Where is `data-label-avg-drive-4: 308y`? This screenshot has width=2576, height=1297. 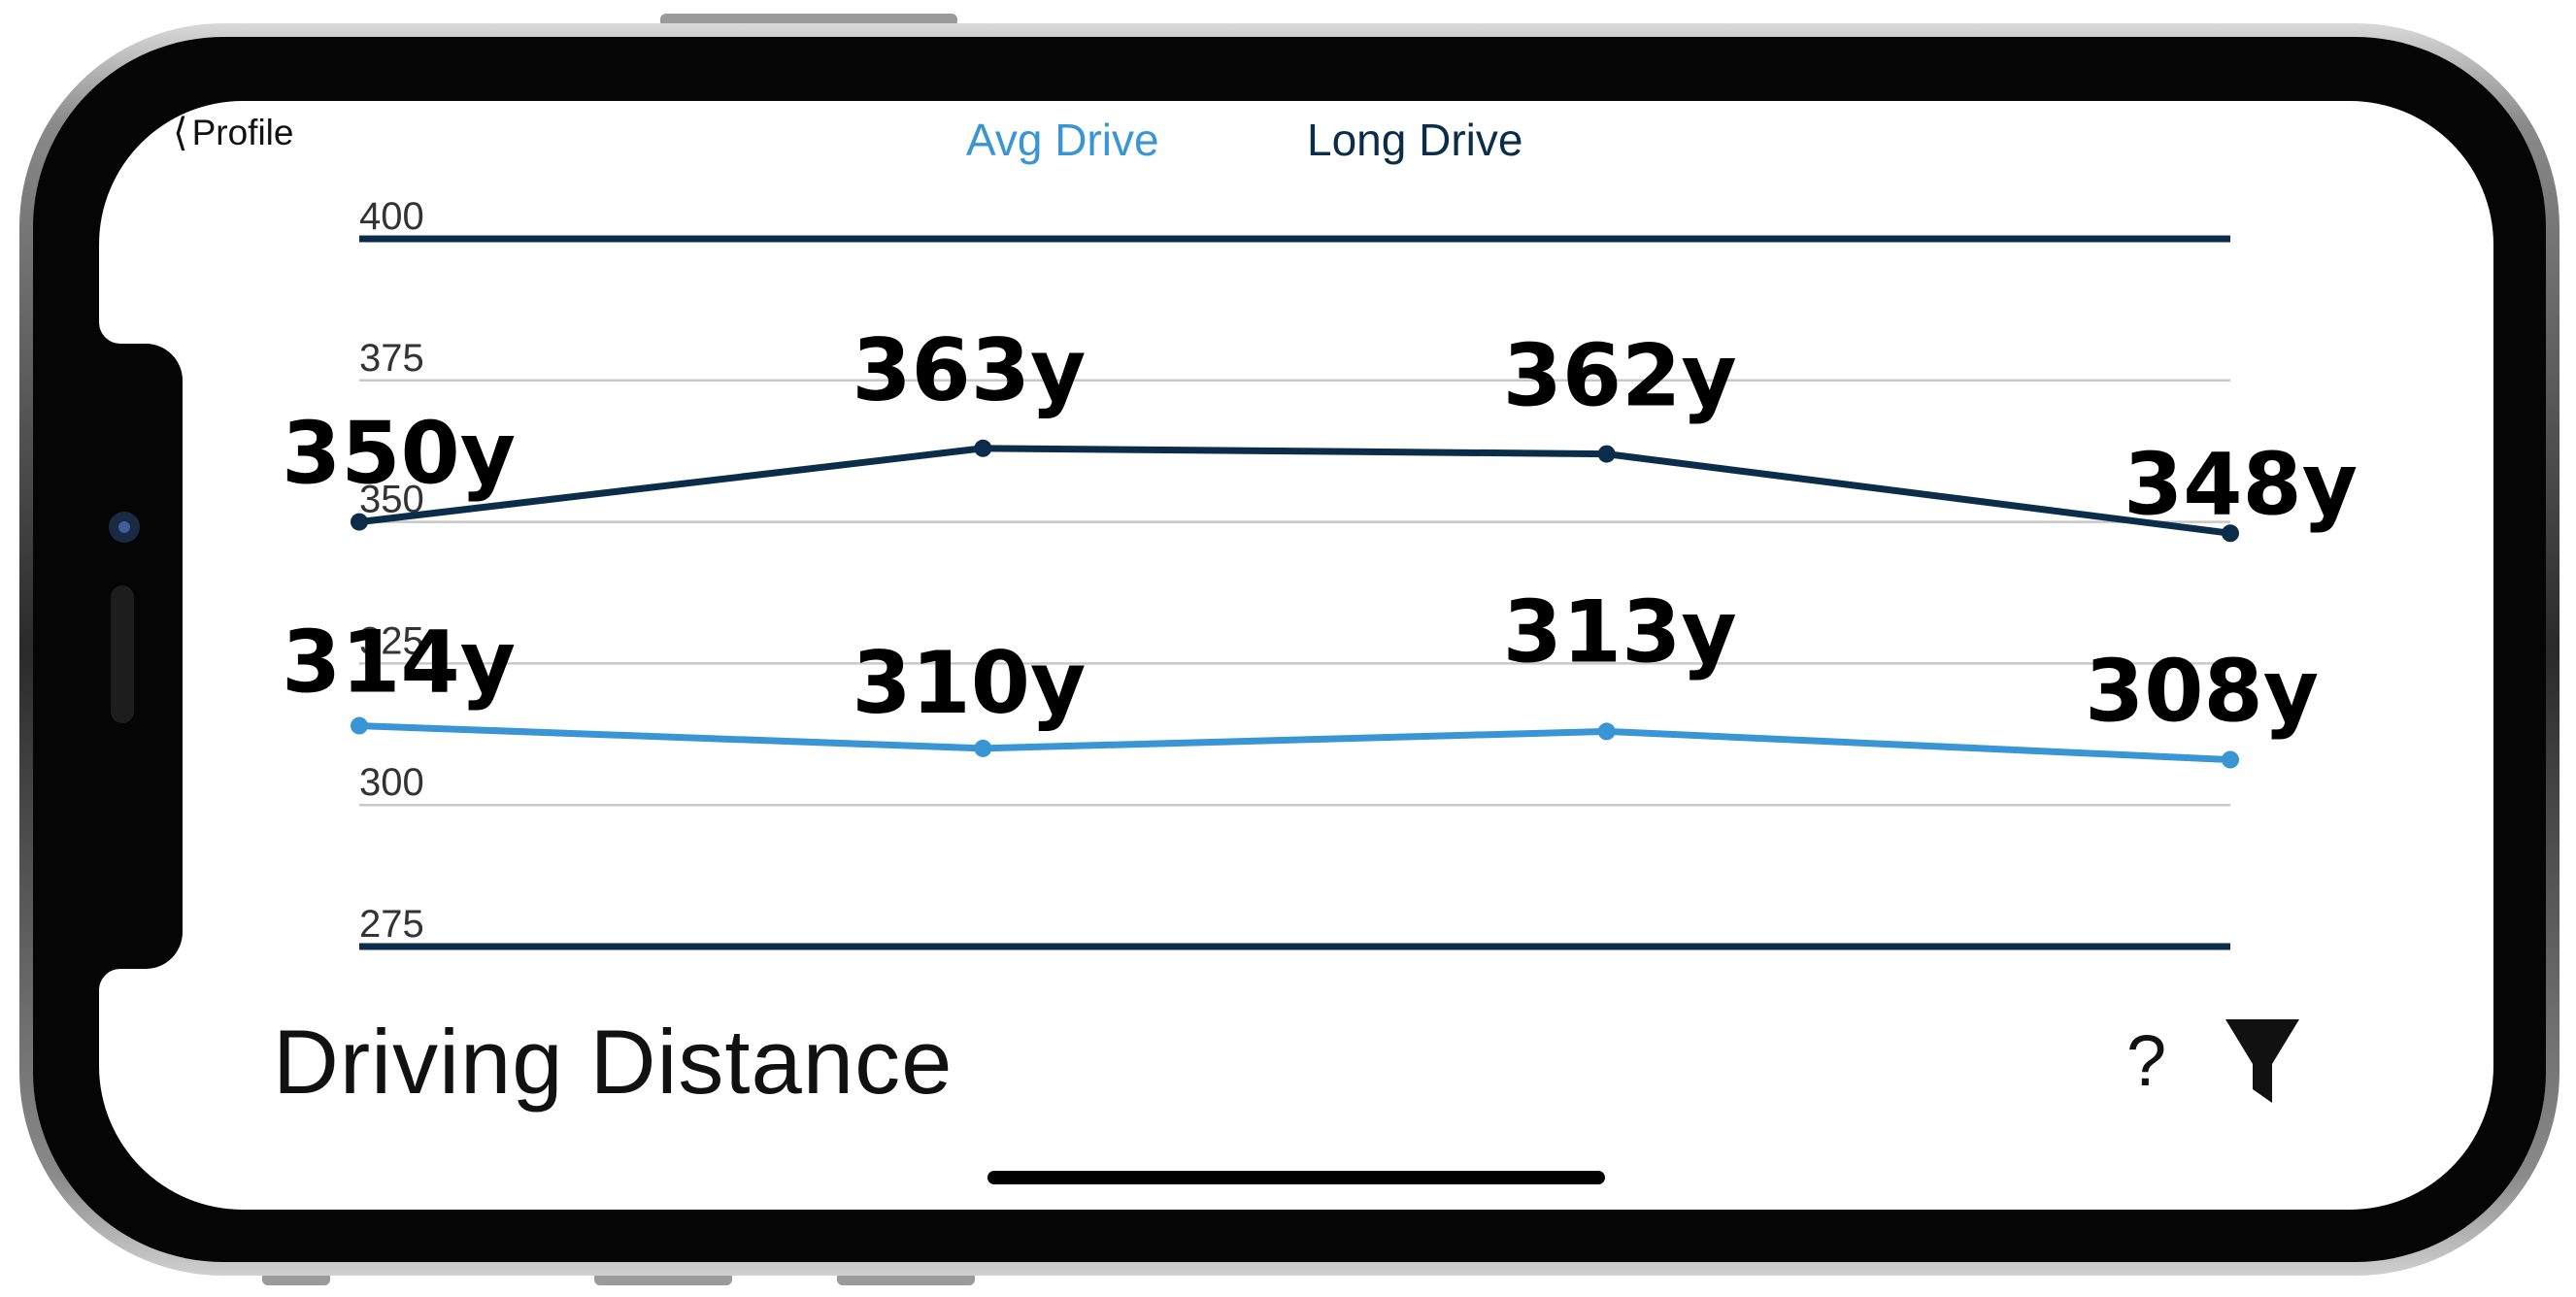 data-label-avg-drive-4: 308y is located at coordinates (2202, 692).